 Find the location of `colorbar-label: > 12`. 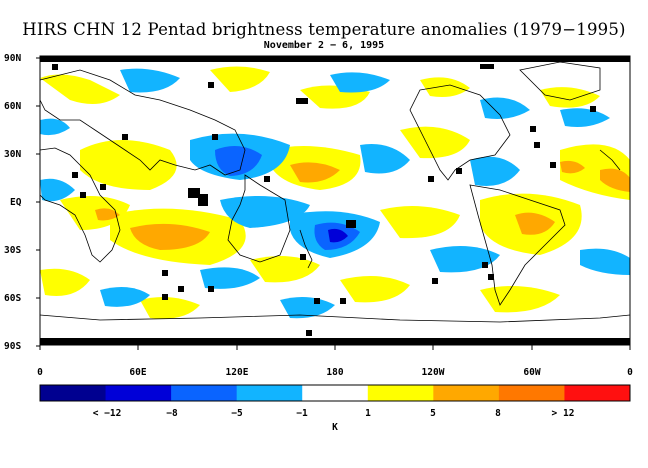

colorbar-label: > 12 is located at coordinates (563, 413).